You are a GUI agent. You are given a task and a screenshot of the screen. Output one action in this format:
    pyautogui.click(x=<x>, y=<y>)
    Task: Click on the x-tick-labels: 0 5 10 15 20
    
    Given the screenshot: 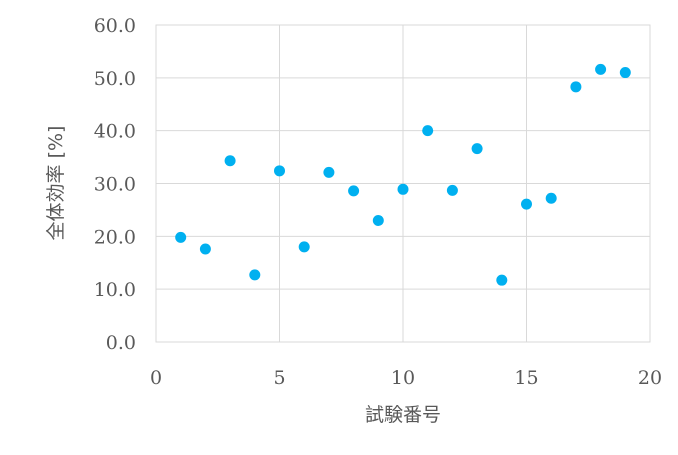 What is the action you would take?
    pyautogui.click(x=406, y=378)
    